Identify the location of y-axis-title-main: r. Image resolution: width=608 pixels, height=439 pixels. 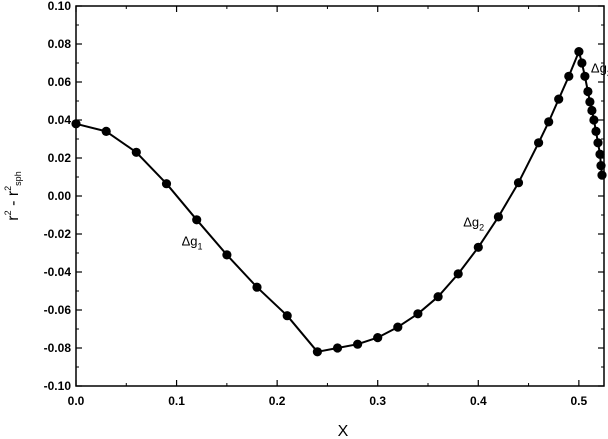
(13, 218).